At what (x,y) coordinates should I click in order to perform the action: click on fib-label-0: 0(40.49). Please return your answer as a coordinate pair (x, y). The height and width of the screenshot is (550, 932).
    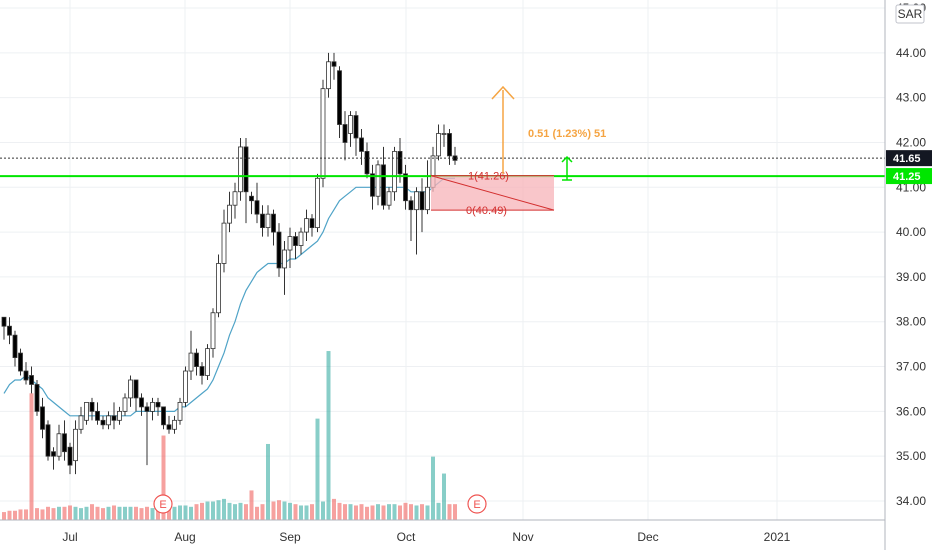
    Looking at the image, I should click on (486, 211).